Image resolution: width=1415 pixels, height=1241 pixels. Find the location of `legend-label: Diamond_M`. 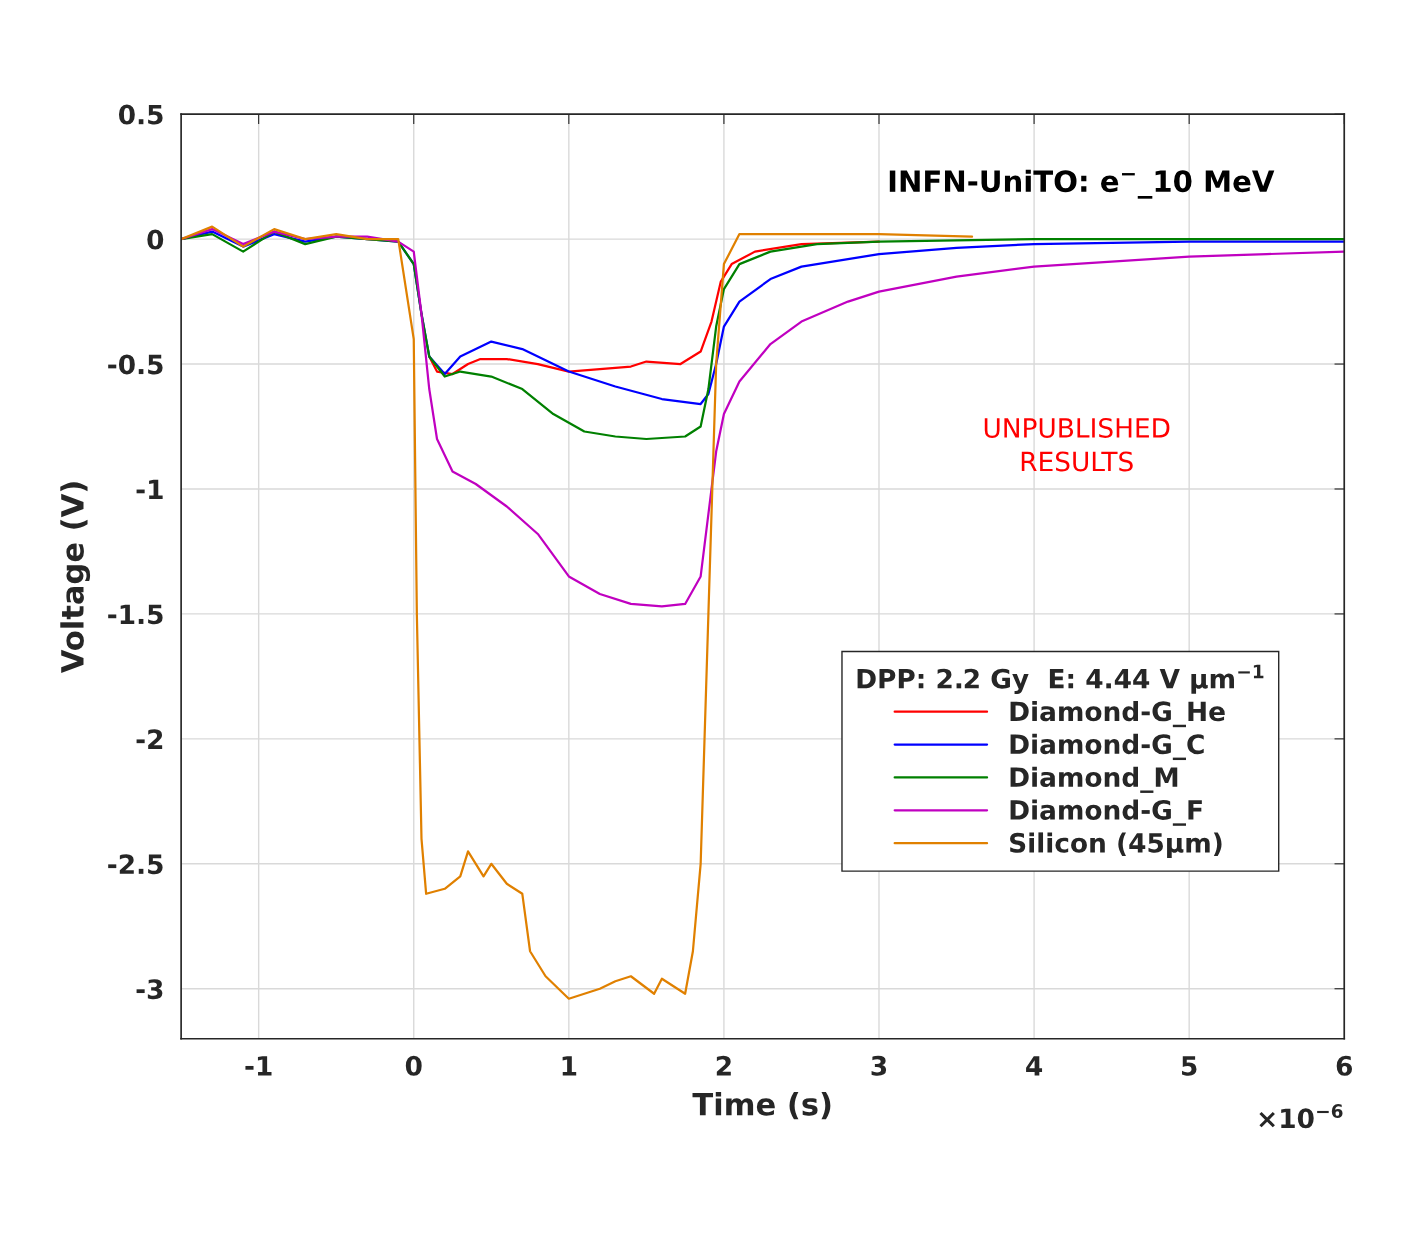

legend-label: Diamond_M is located at coordinates (1094, 779).